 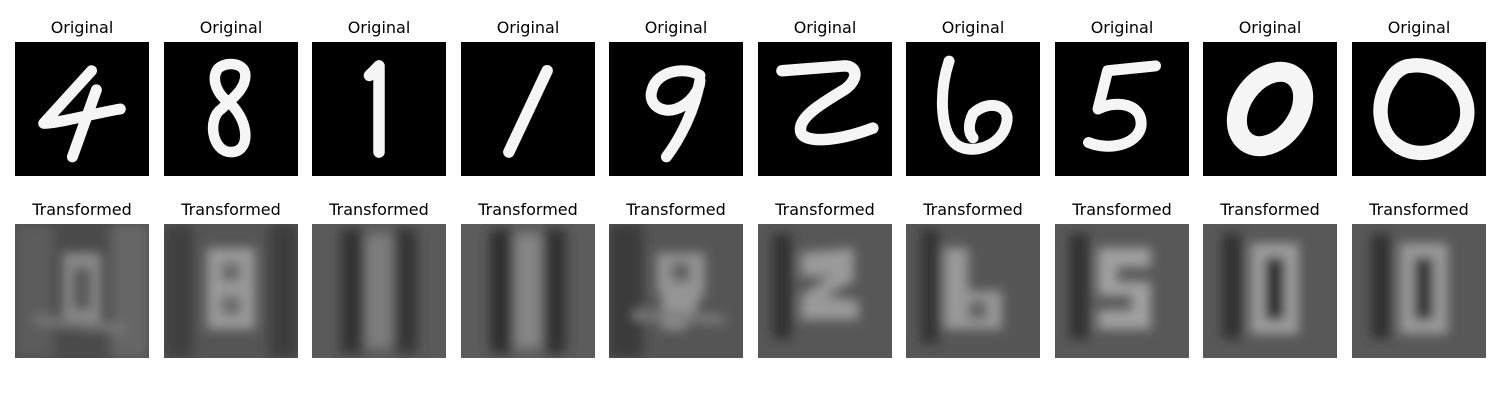 I want to click on transformed-digit-5-drawing, so click(x=1122, y=291).